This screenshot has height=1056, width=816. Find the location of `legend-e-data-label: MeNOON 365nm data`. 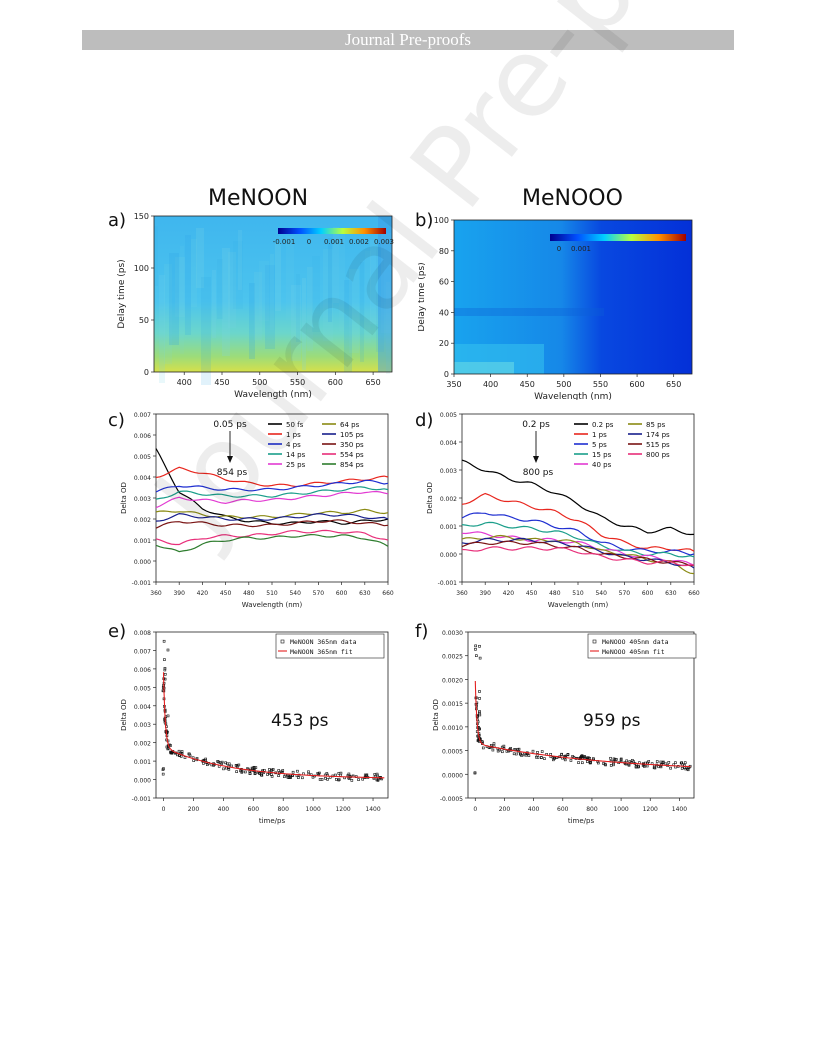

legend-e-data-label: MeNOON 365nm data is located at coordinates (323, 642).